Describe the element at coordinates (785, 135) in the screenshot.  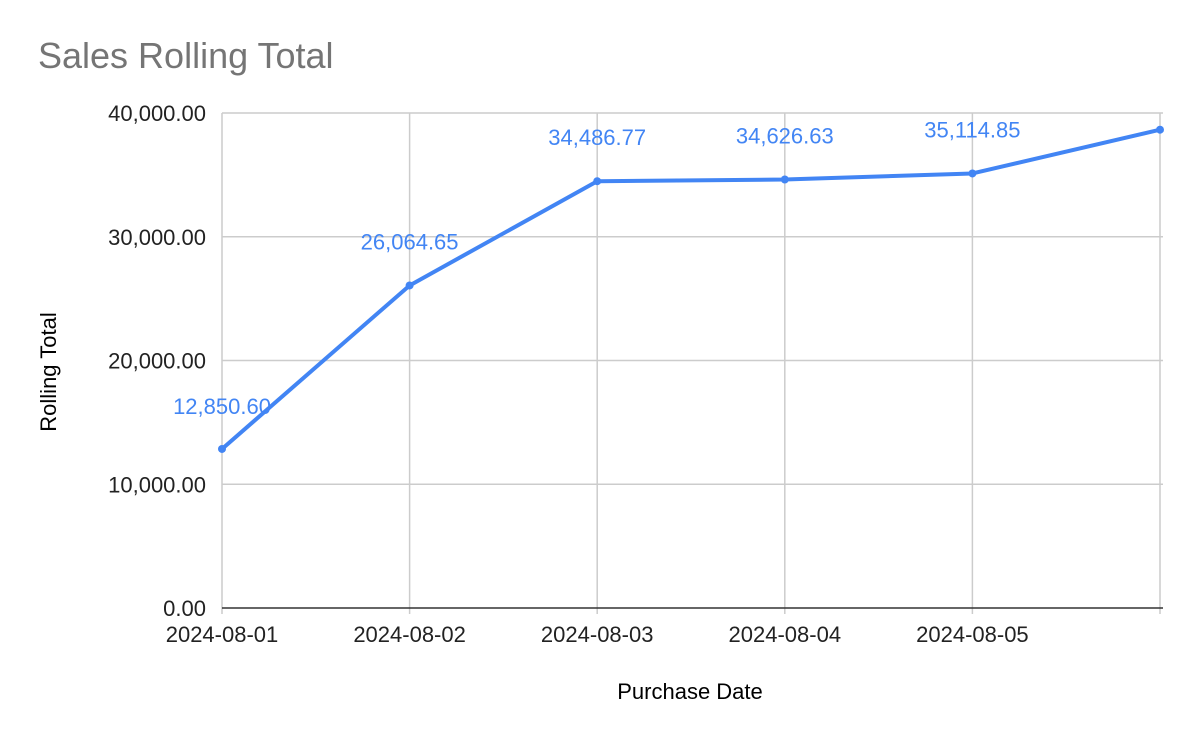
I see `data-label: 34,626.63` at that location.